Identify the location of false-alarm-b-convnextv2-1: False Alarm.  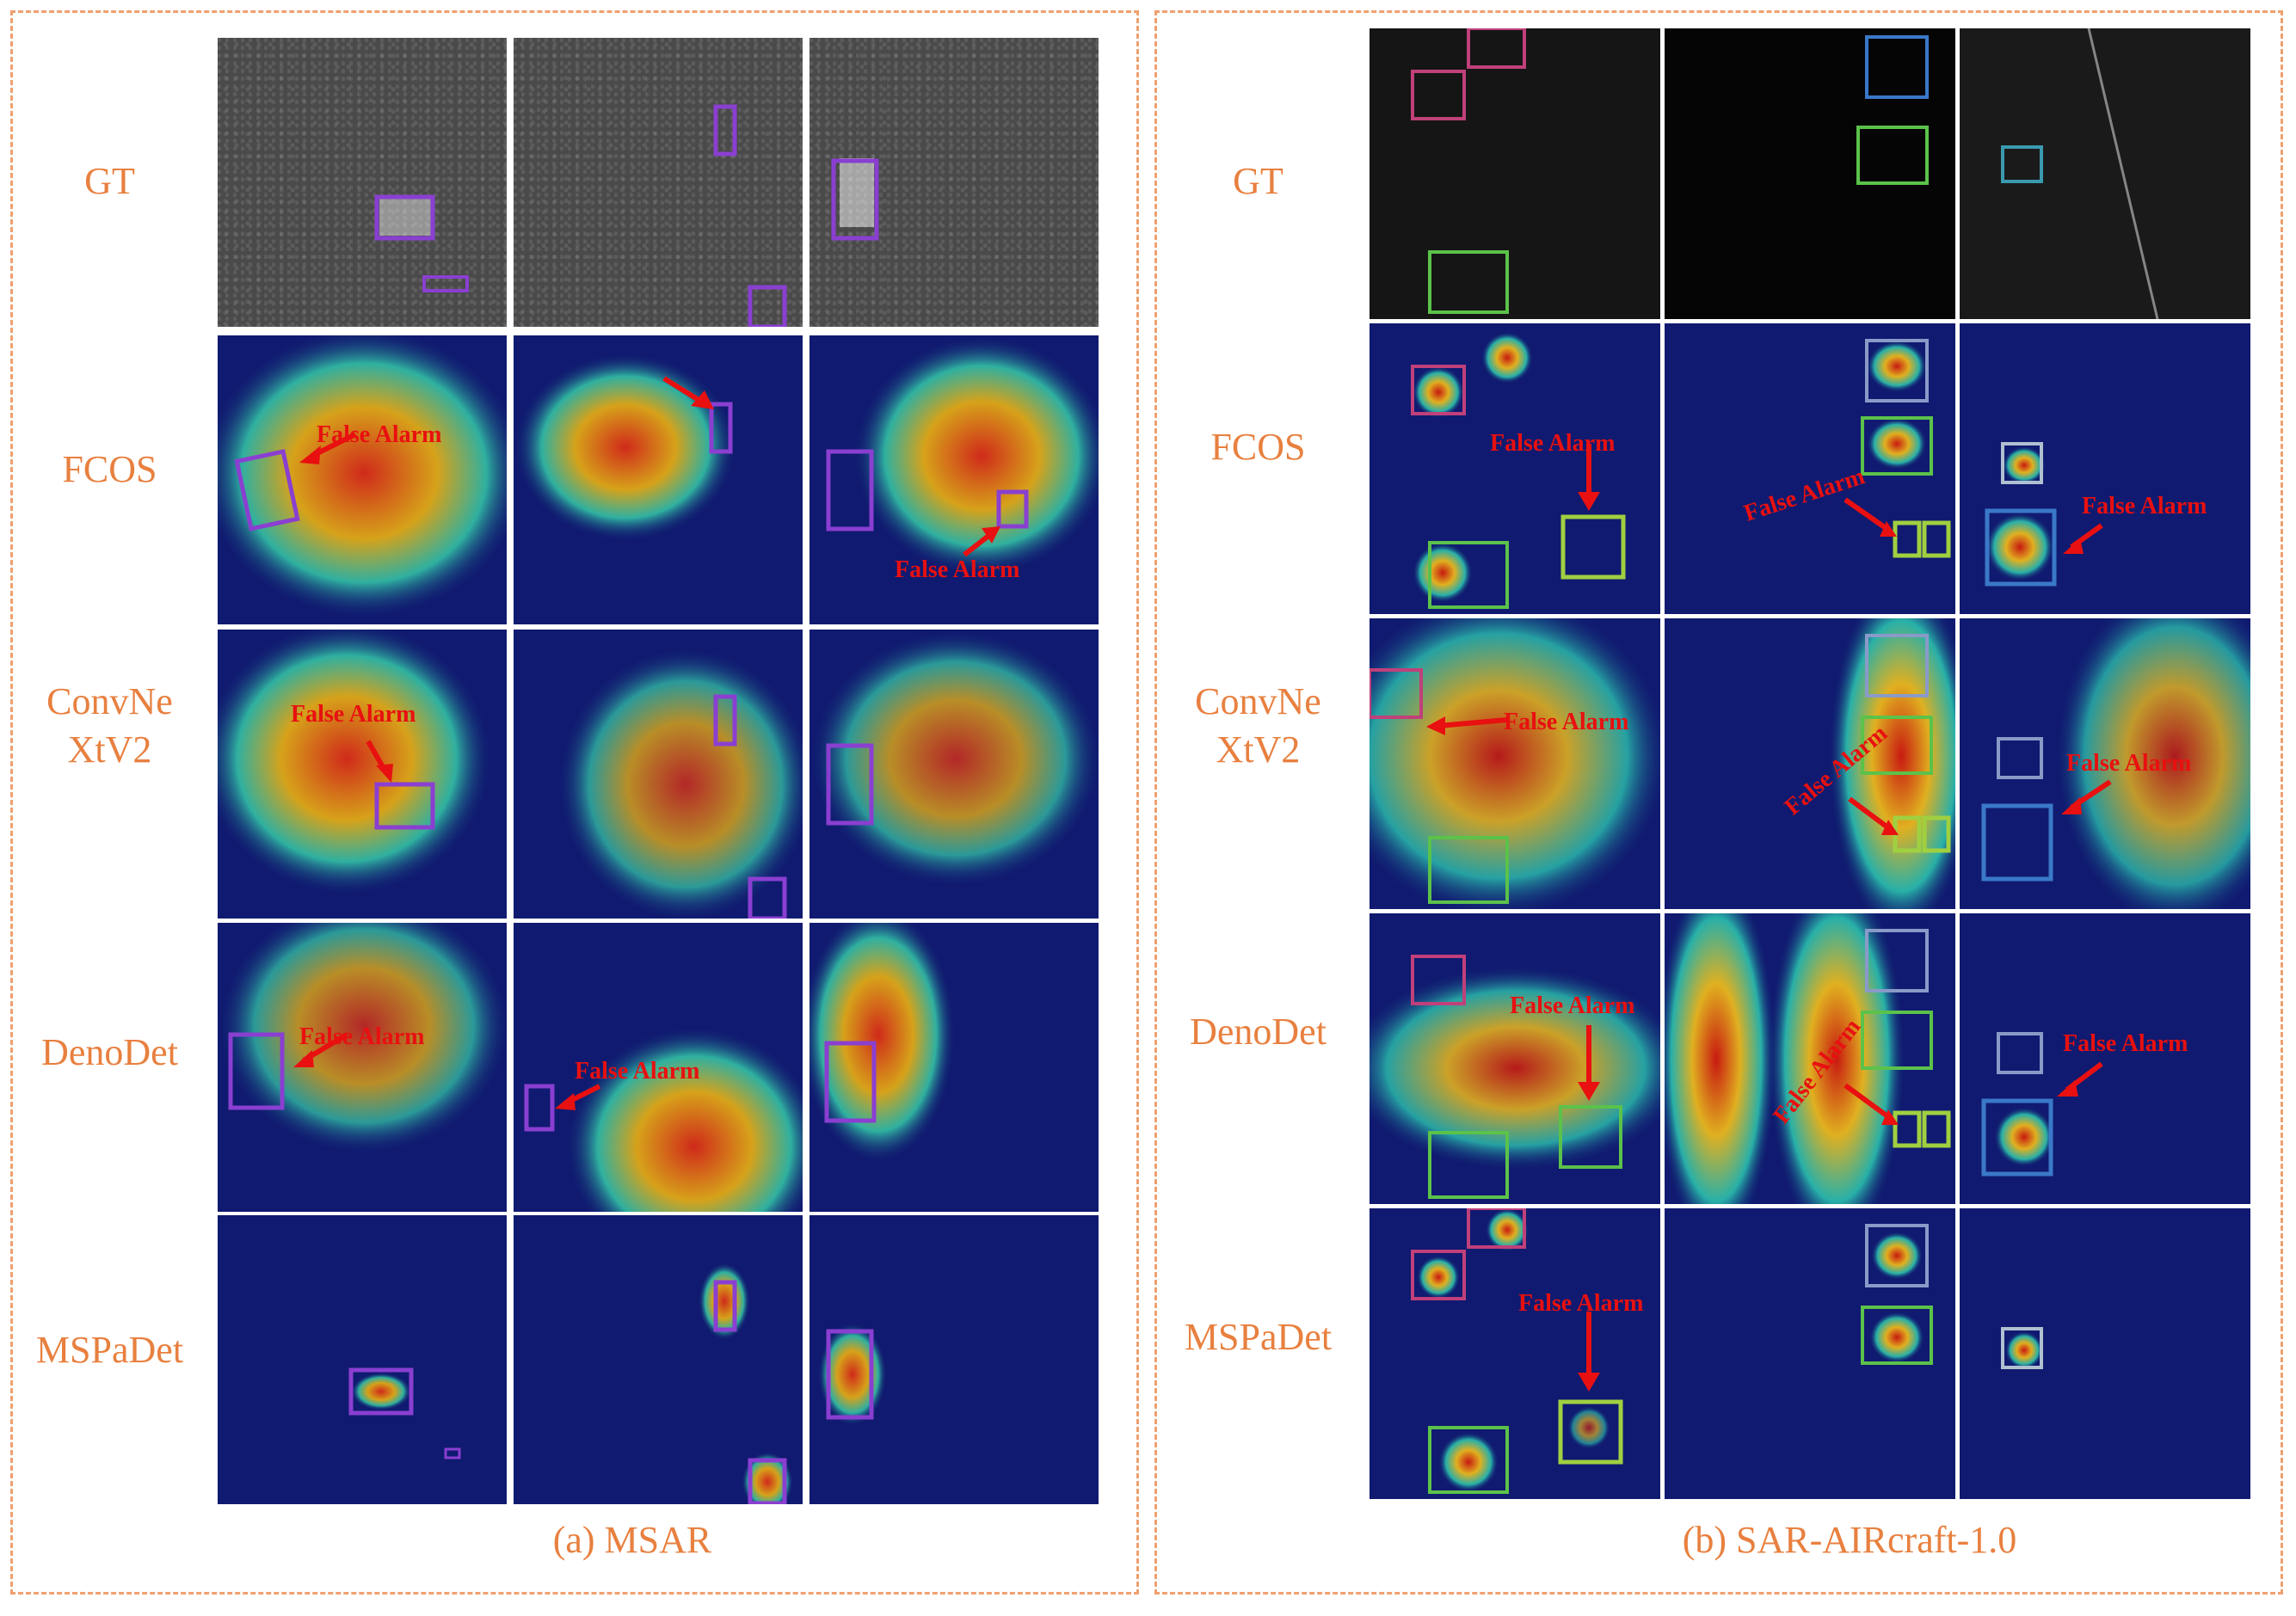
(1566, 722).